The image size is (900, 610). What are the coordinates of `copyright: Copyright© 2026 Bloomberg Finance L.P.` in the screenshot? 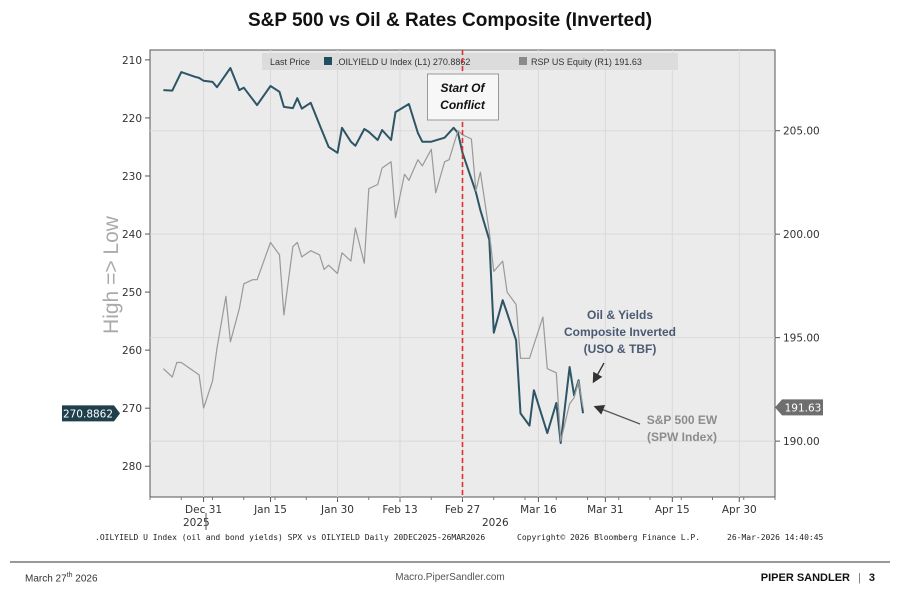 It's located at (608, 537).